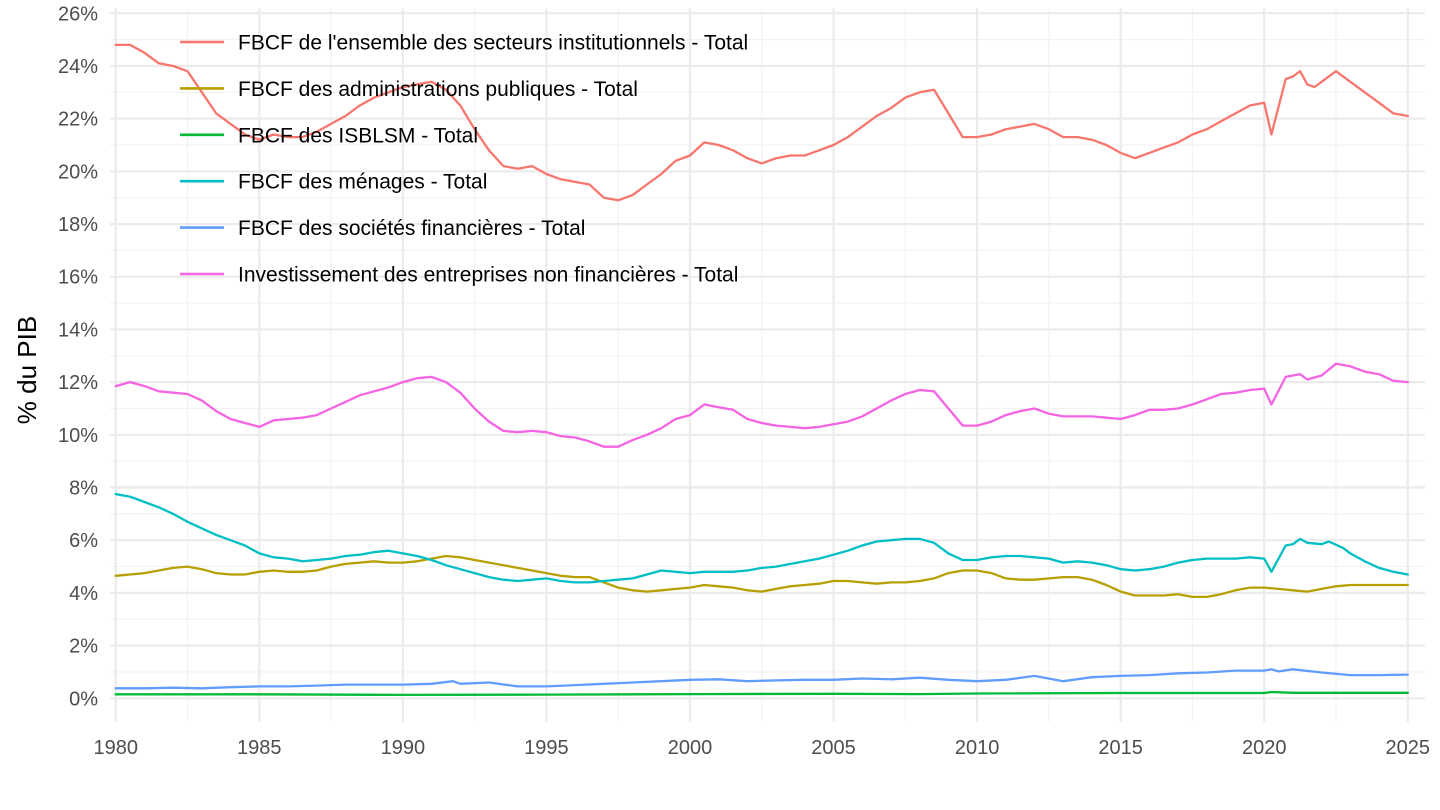 This screenshot has height=810, width=1440. I want to click on x-tick-label: 1995, so click(546, 748).